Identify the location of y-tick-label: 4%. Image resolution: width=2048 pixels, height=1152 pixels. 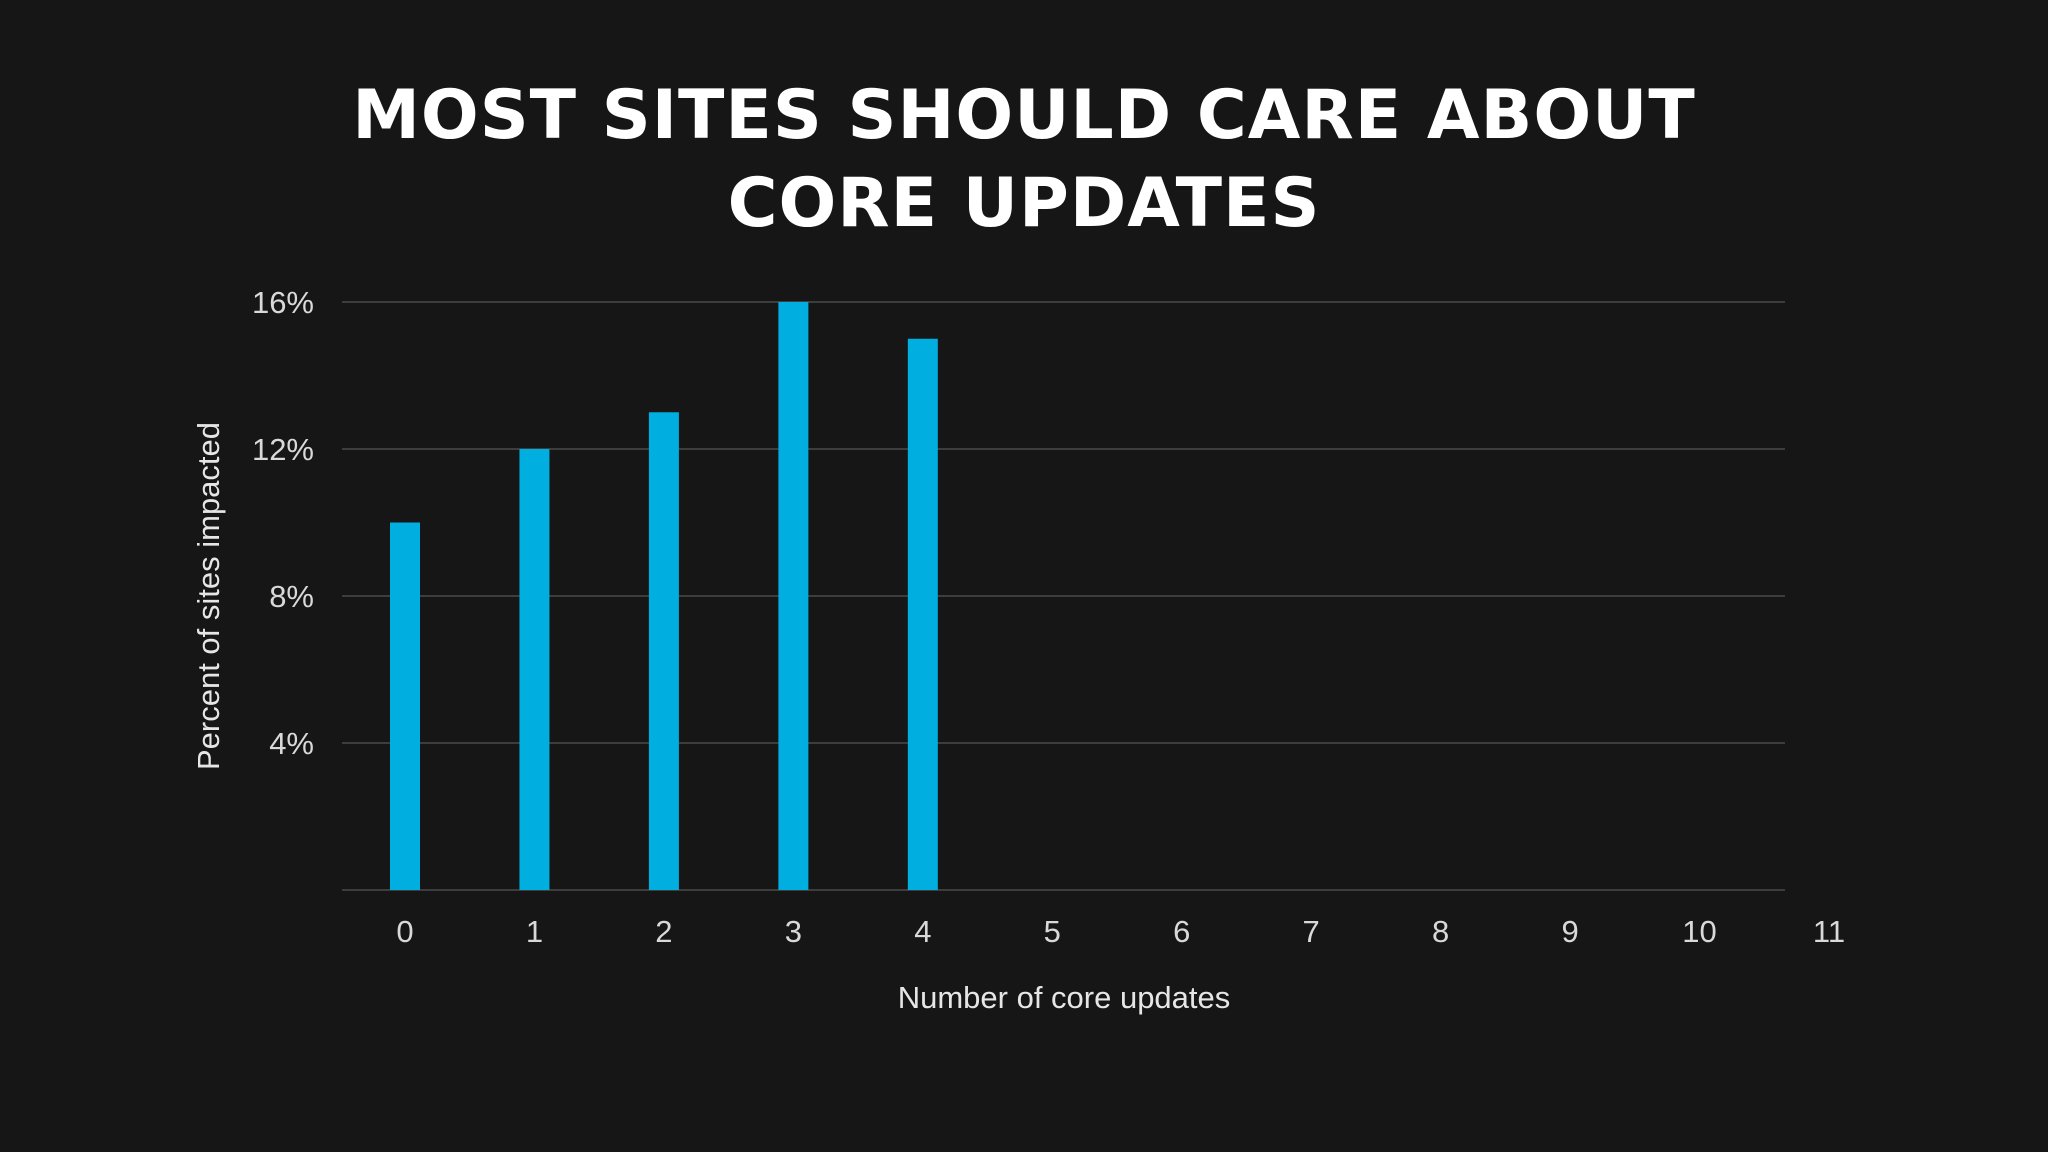
(291, 743).